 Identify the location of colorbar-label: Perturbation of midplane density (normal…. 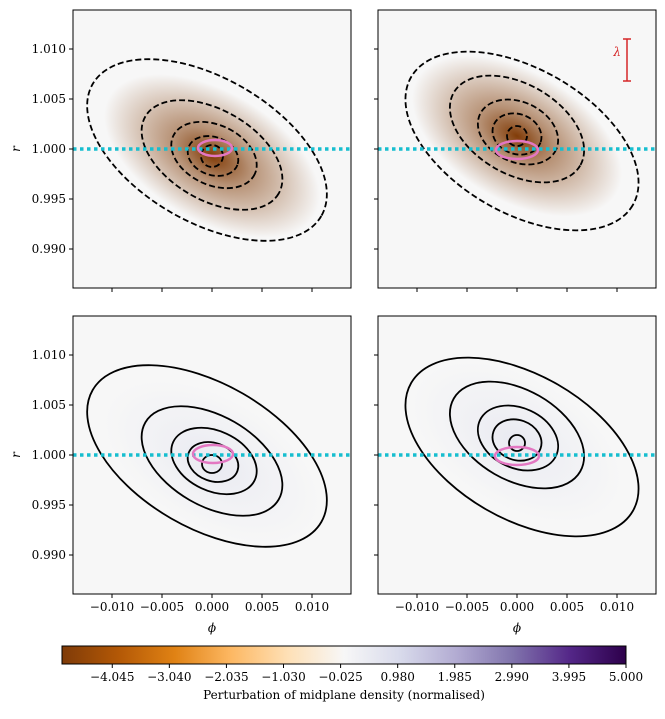
(344, 695).